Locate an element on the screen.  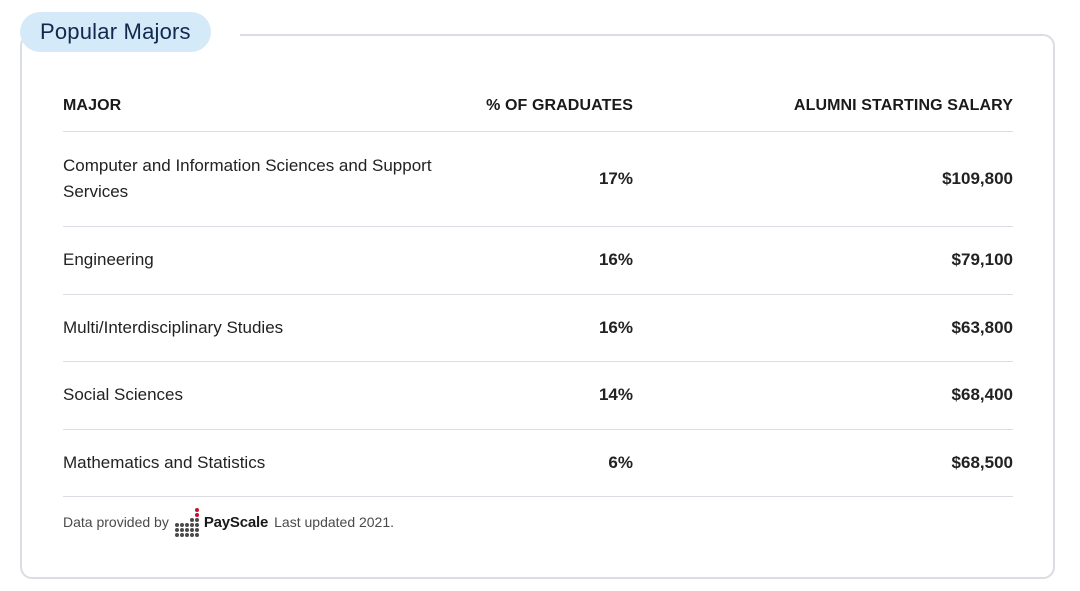
salary-value: $68,400 is located at coordinates (982, 395).